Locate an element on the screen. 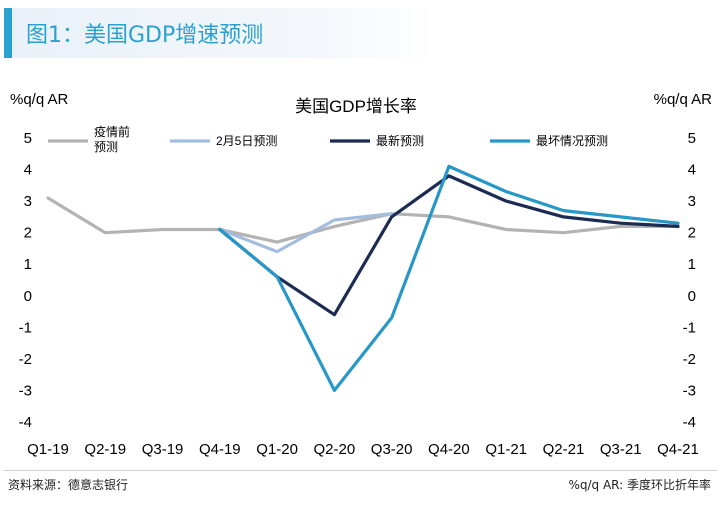 This screenshot has height=506, width=721. x-tick-label: Q1-20 is located at coordinates (277, 449).